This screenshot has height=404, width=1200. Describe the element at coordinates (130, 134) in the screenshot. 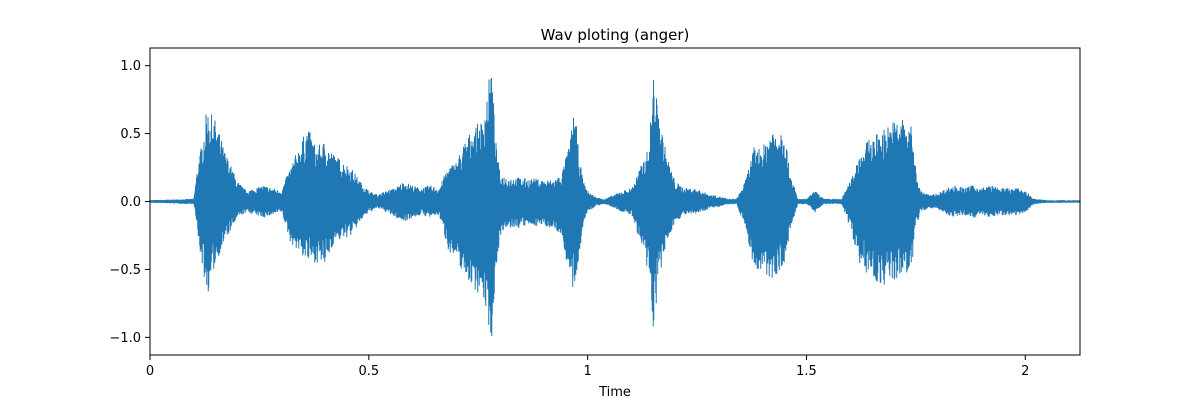

I see `y-tick-label: 0.5` at that location.